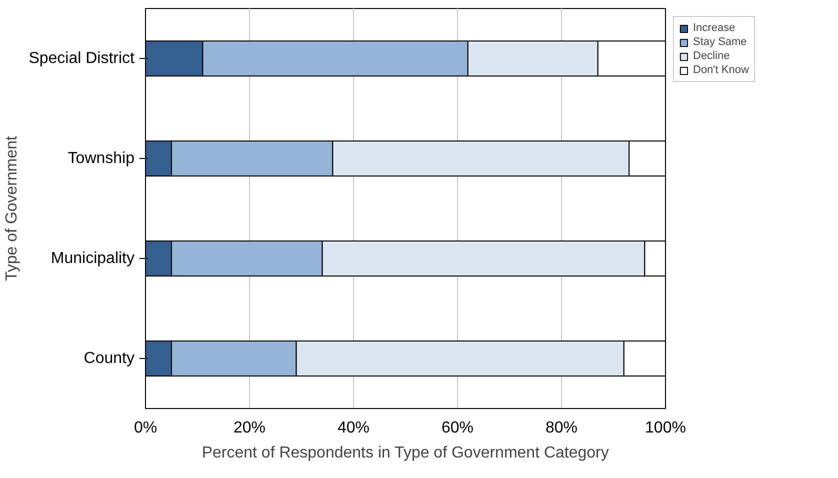  I want to click on y-tick-label: Special District, so click(82, 58).